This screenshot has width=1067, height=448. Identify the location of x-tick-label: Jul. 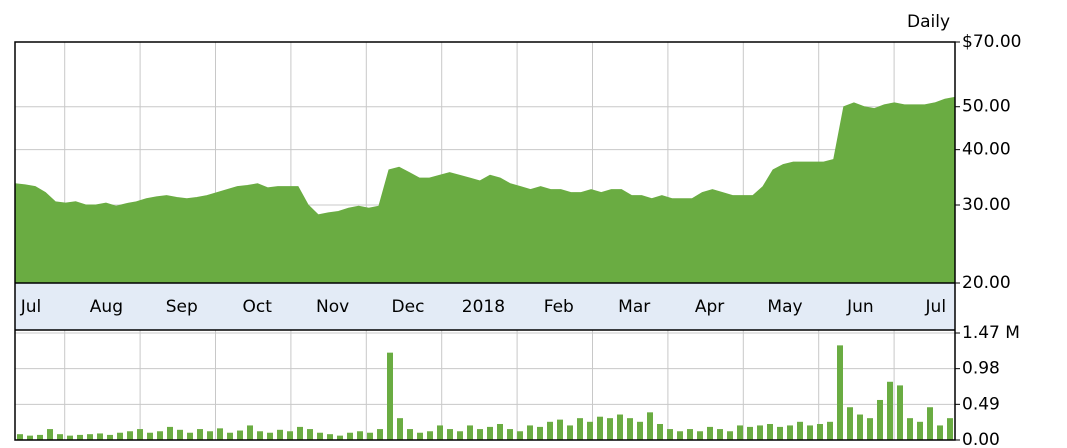
(31, 307).